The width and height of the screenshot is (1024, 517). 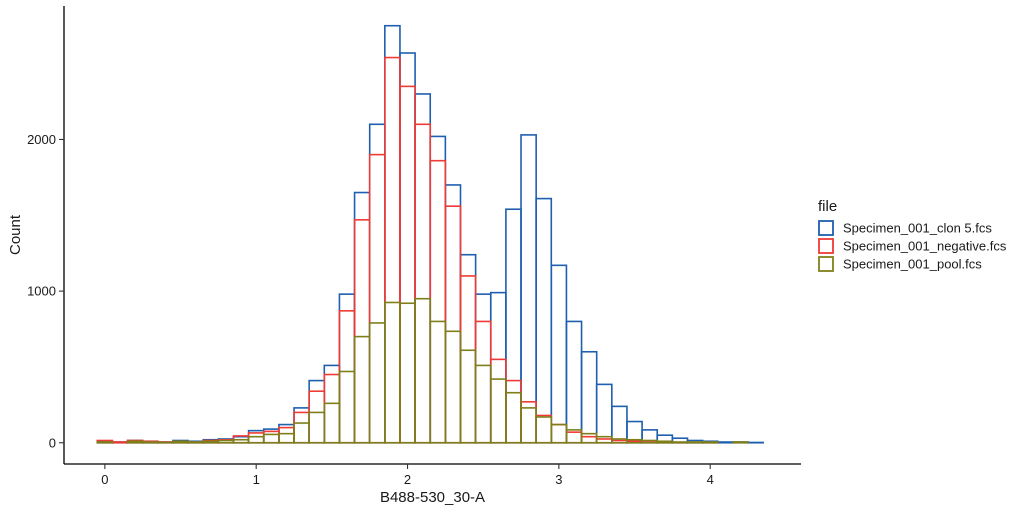 What do you see at coordinates (41, 139) in the screenshot?
I see `y-tick-label: 2000` at bounding box center [41, 139].